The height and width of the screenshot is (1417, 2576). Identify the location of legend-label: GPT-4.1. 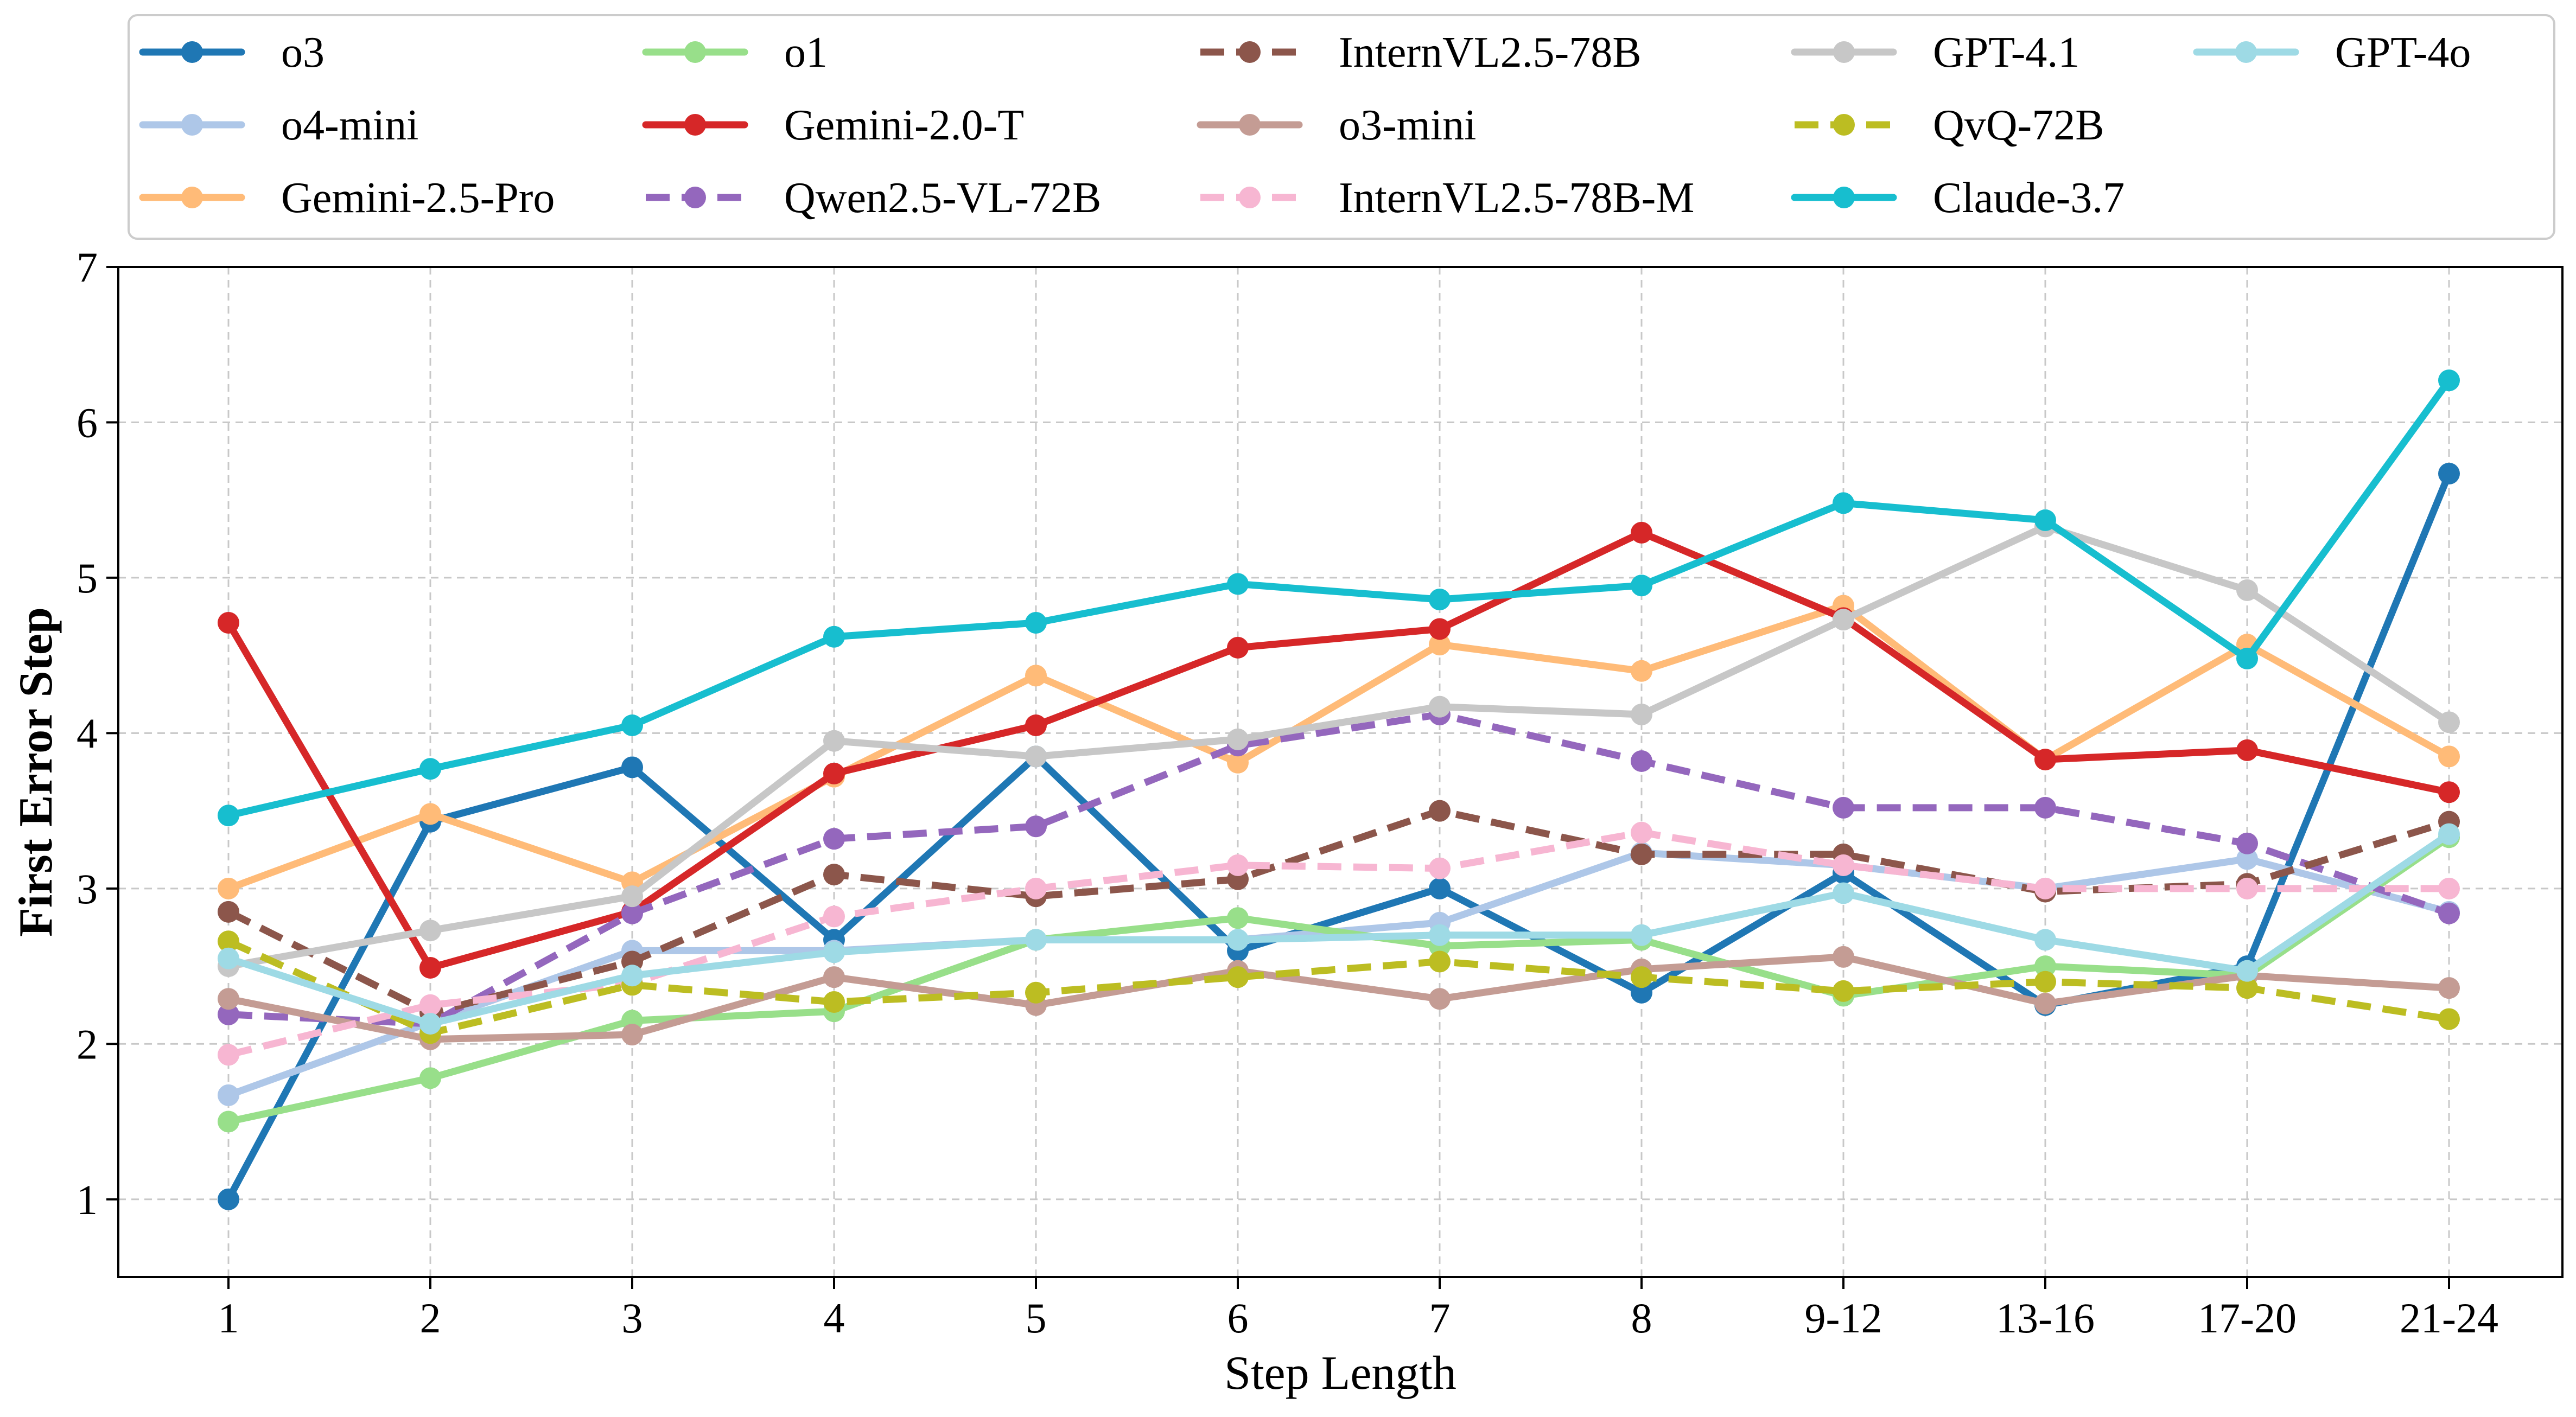
(2006, 53).